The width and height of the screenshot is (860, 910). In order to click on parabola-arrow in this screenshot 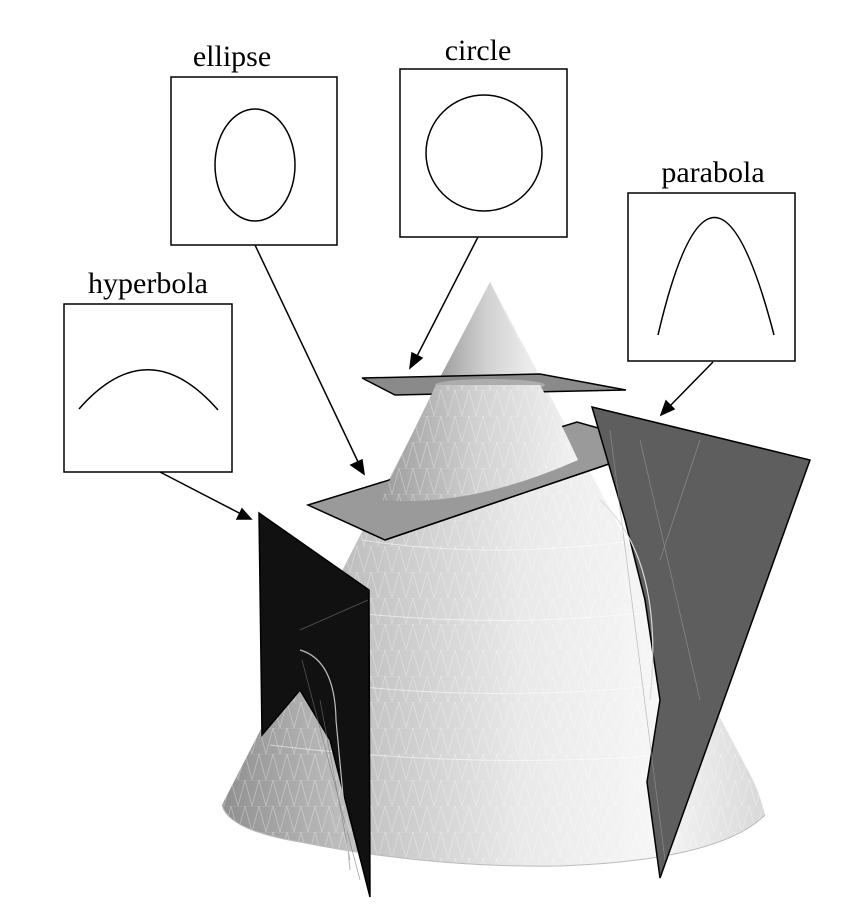, I will do `click(686, 389)`.